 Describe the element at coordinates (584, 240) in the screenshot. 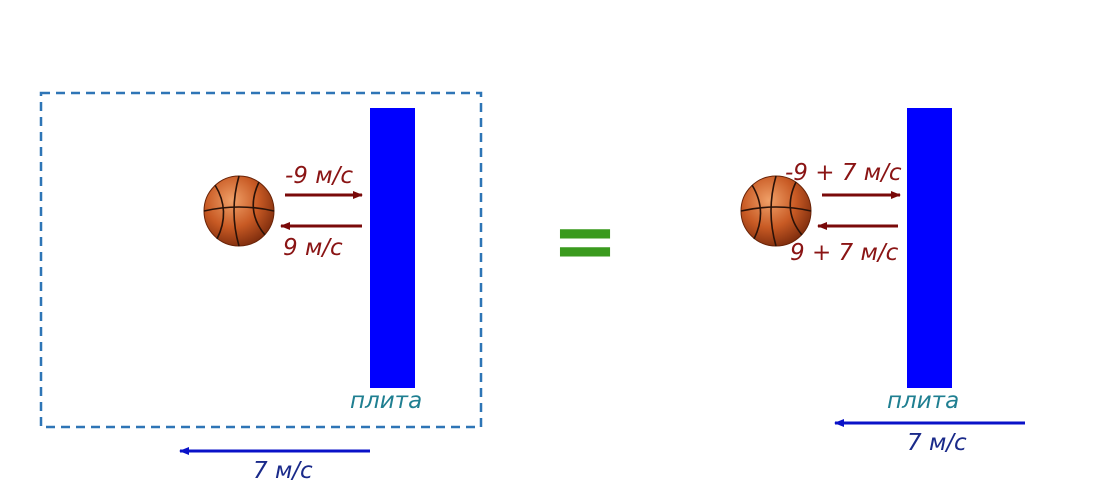

I see `equals-sign: =` at that location.